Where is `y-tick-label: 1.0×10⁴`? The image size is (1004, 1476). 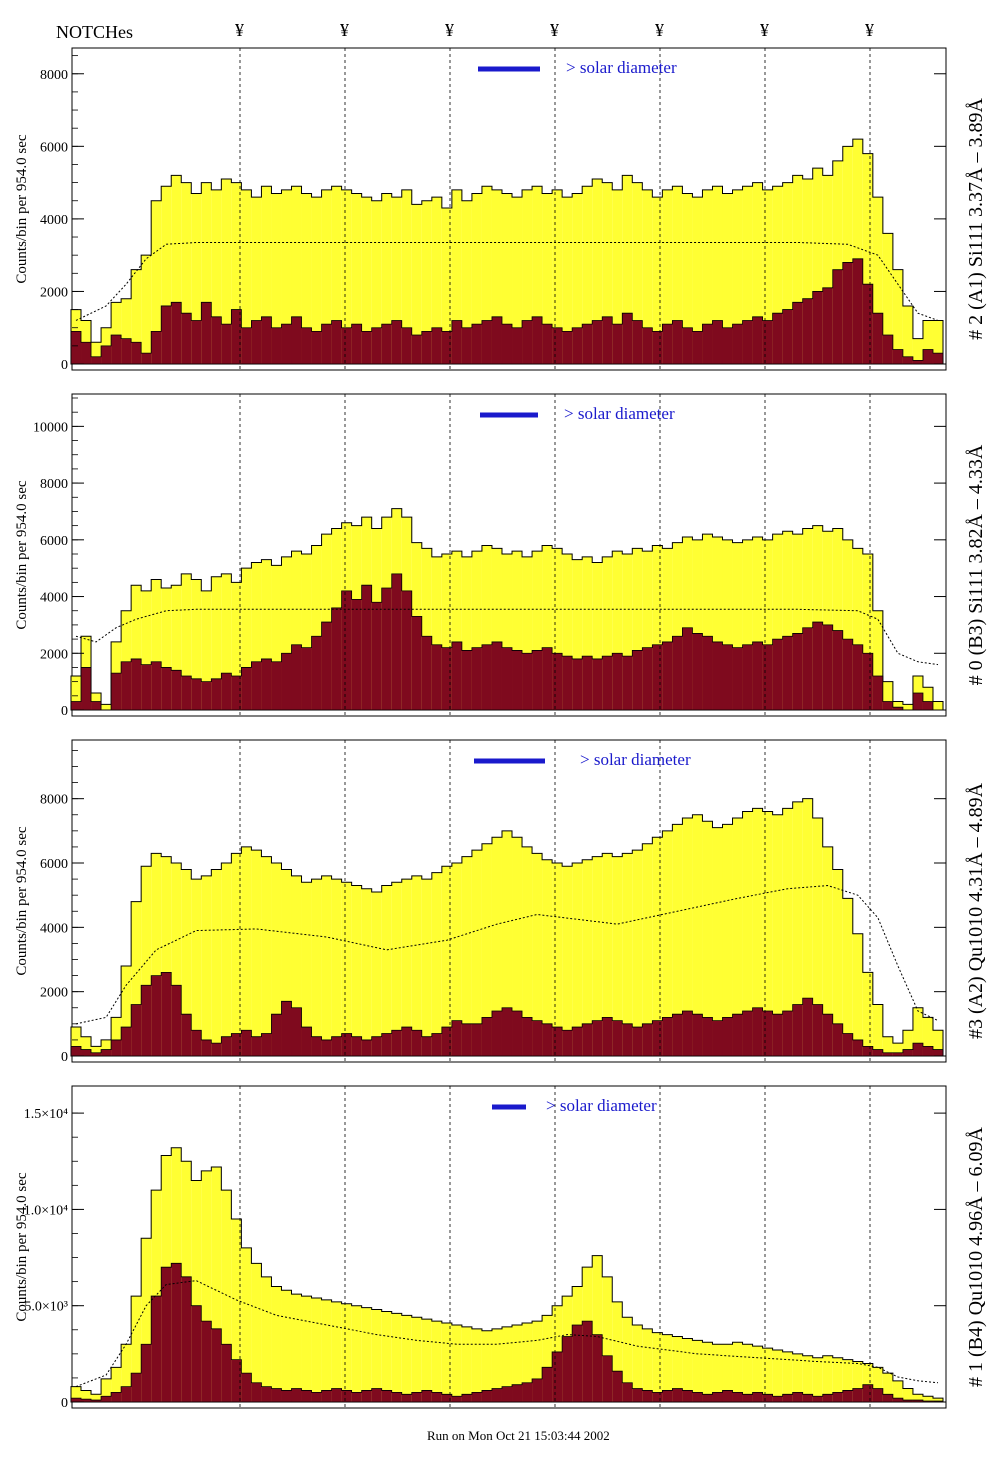 y-tick-label: 1.0×10⁴ is located at coordinates (46, 1210).